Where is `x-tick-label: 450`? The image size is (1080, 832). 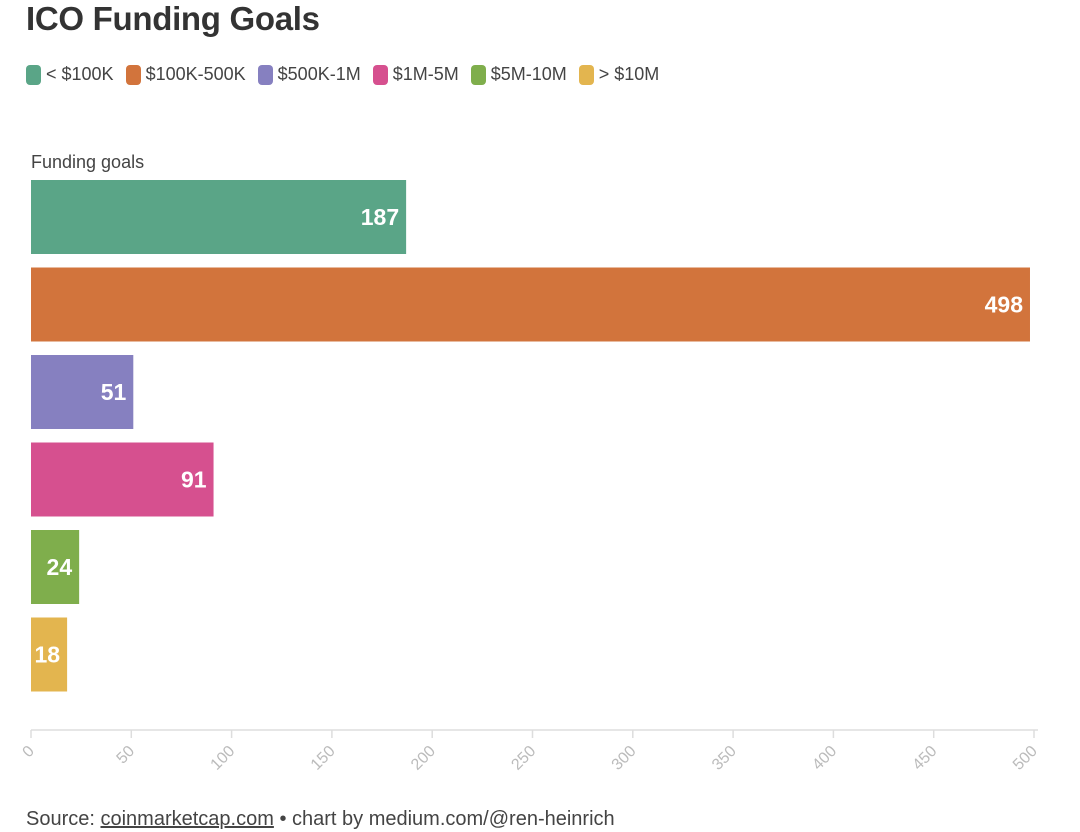 x-tick-label: 450 is located at coordinates (925, 758).